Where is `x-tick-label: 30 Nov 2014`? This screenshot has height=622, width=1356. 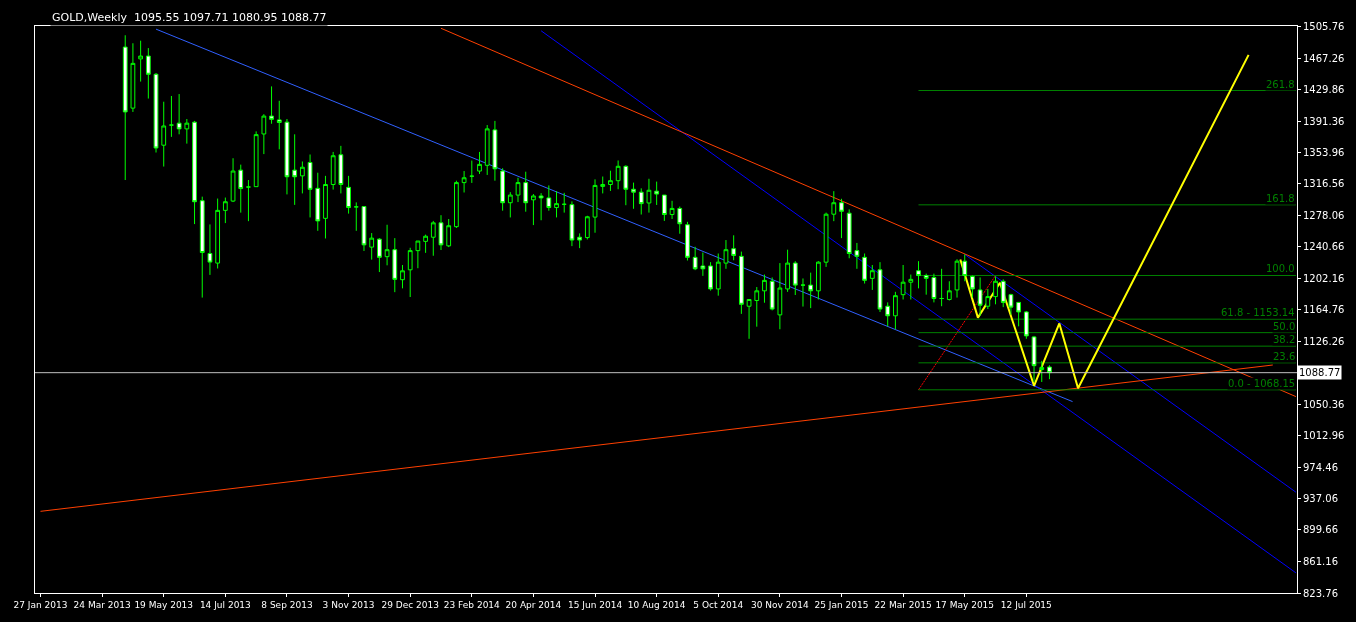 x-tick-label: 30 Nov 2014 is located at coordinates (780, 604).